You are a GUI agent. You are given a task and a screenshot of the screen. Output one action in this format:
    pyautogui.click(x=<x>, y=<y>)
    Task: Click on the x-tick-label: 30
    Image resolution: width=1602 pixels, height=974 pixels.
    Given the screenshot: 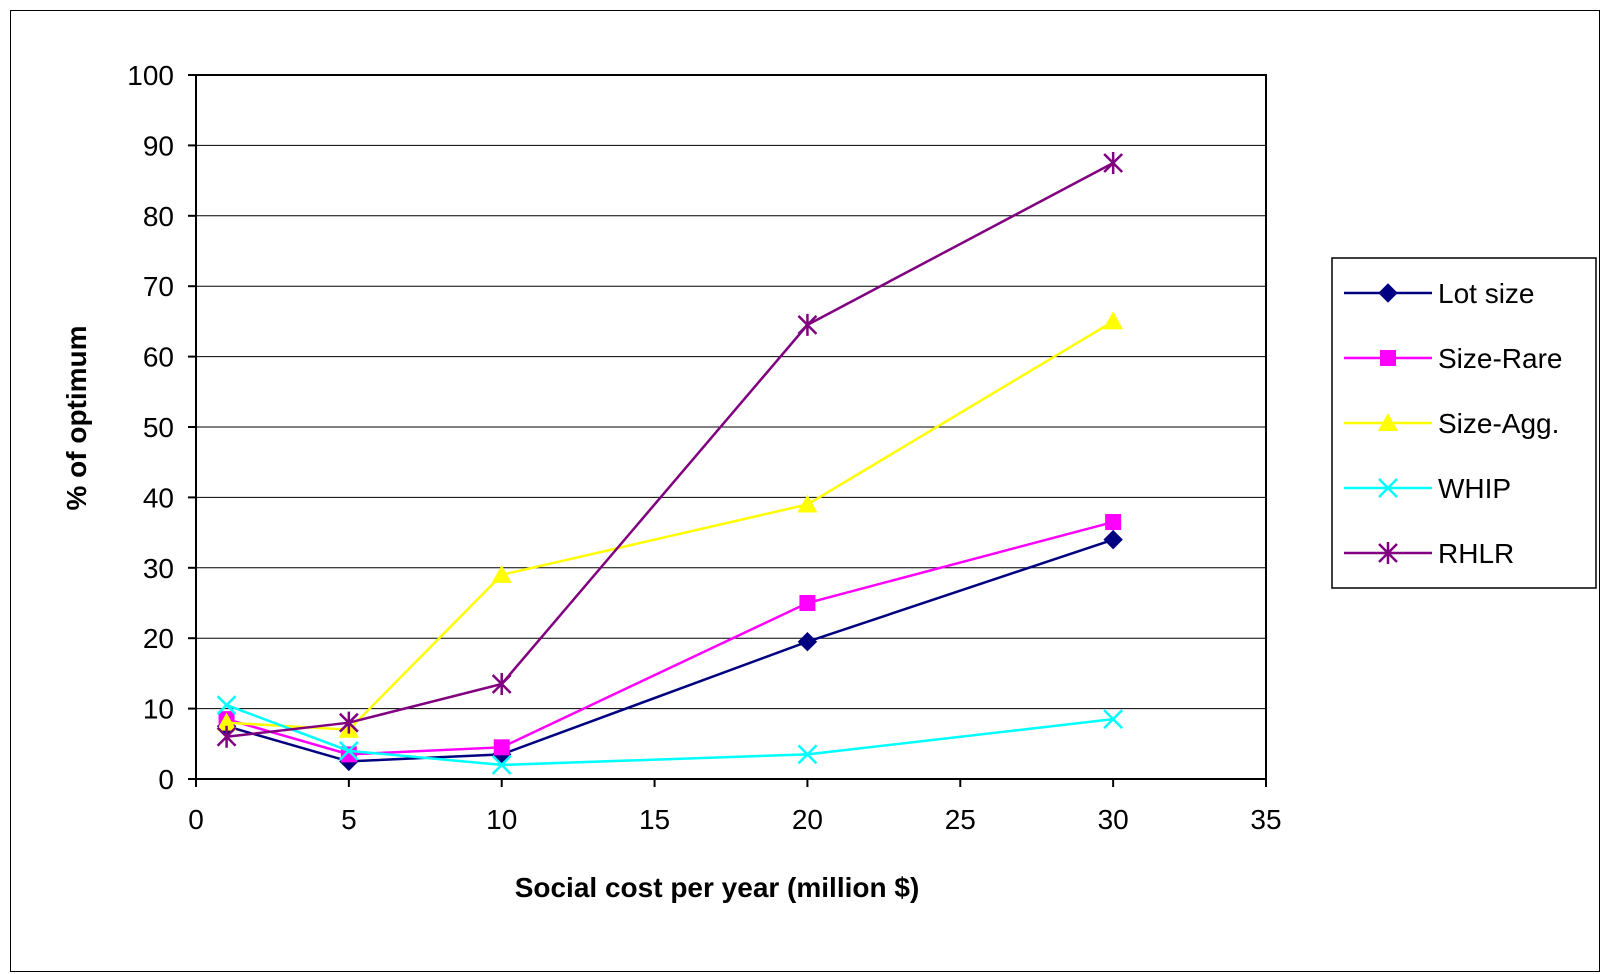 What is the action you would take?
    pyautogui.click(x=1113, y=819)
    